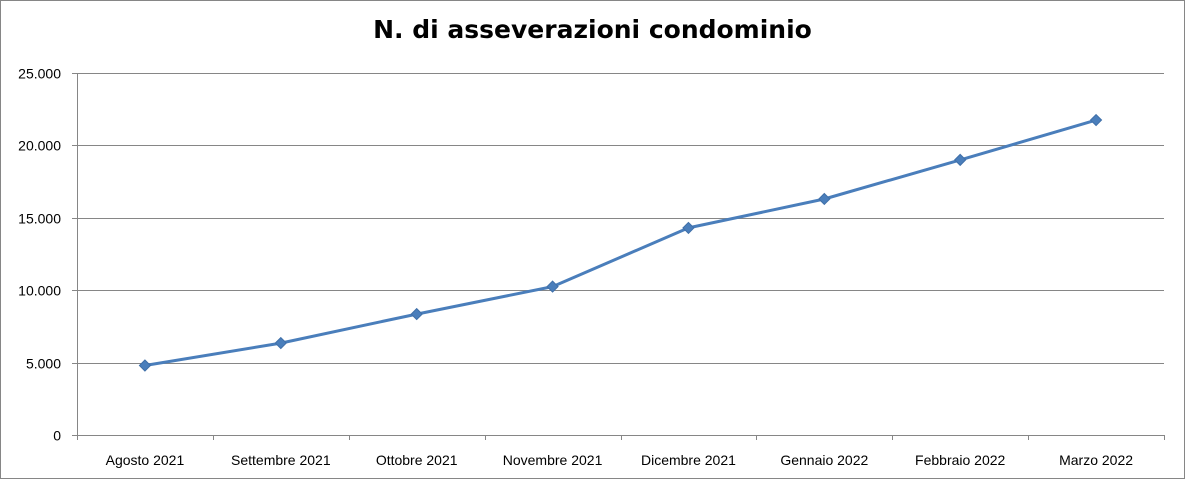  What do you see at coordinates (960, 460) in the screenshot?
I see `x-tick-label: Febbraio 2022` at bounding box center [960, 460].